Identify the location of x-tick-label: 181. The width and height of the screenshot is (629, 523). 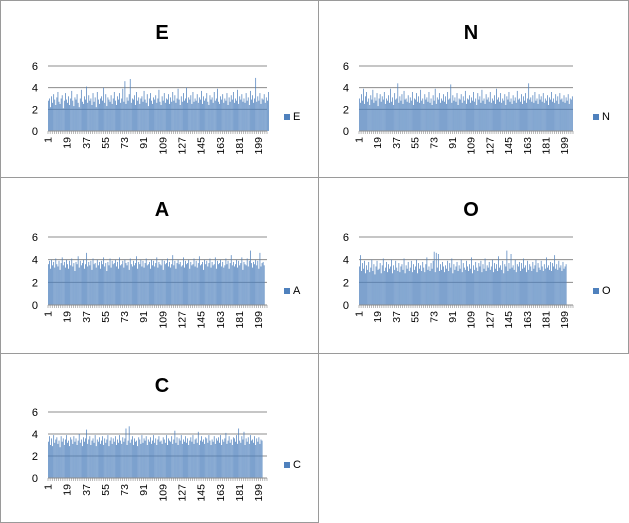
(240, 493).